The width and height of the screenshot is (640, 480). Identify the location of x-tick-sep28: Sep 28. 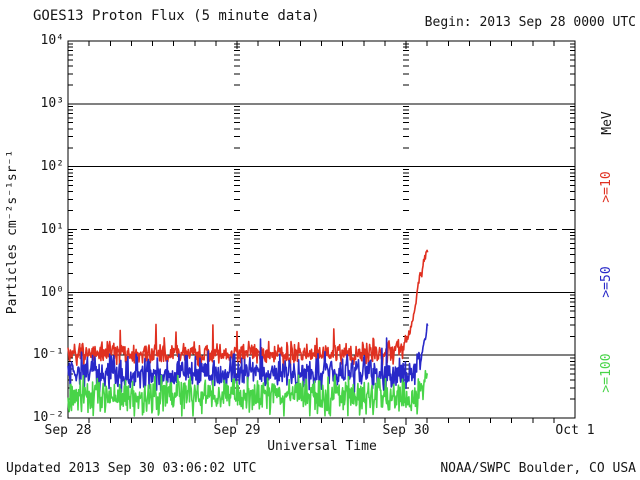
(68, 430).